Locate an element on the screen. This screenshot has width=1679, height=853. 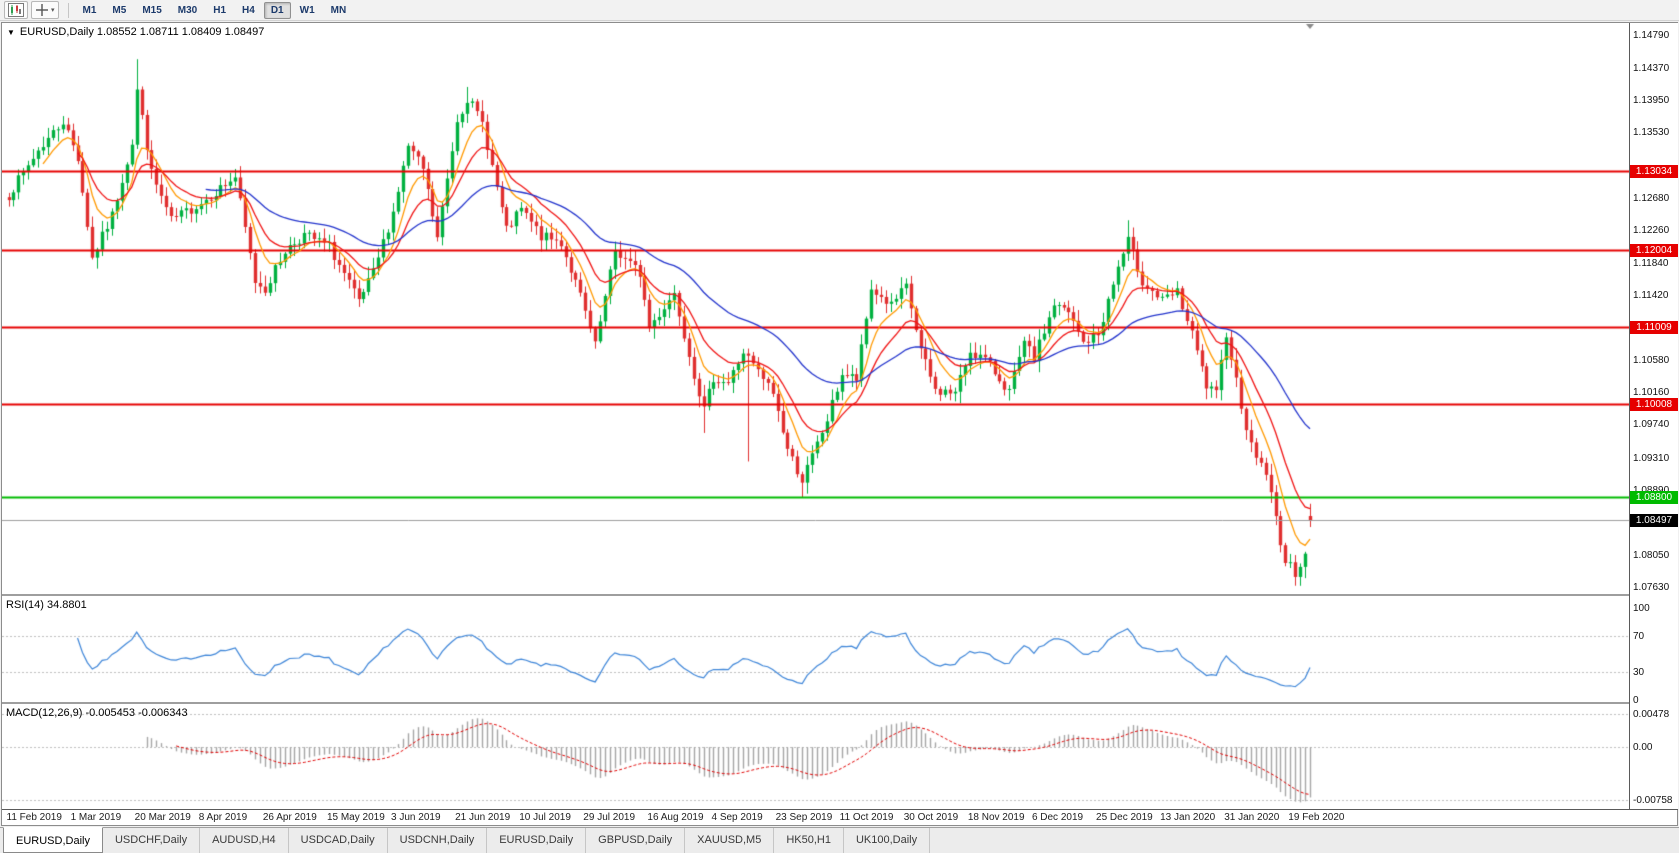
time-axis-label: 13 Jan 2020 is located at coordinates (1188, 817).